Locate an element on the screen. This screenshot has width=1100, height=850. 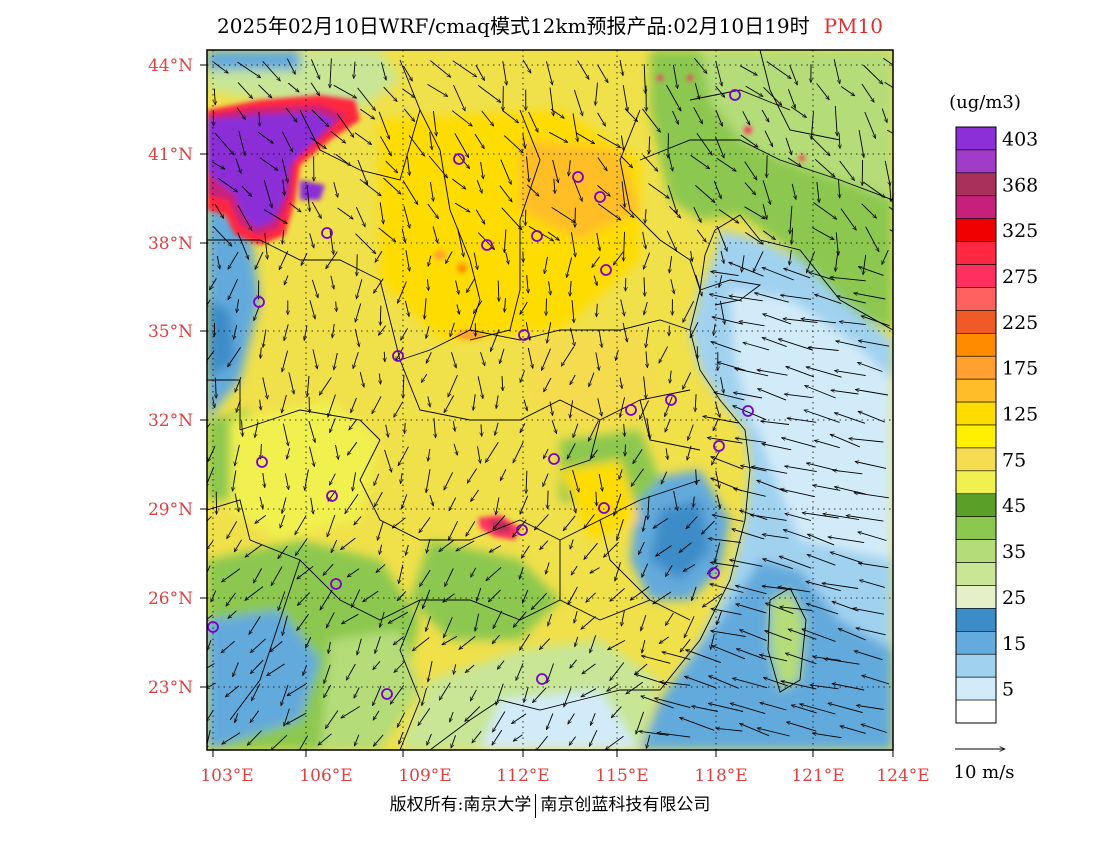
lat-label-23: 23°N is located at coordinates (170, 688).